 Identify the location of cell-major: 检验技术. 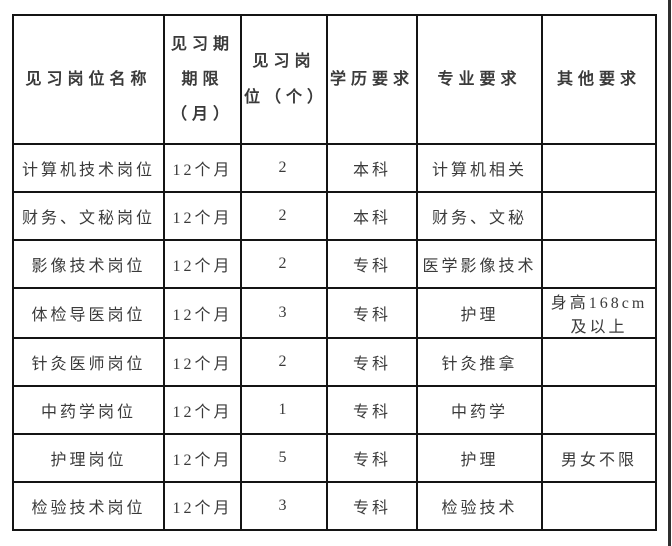
(479, 506).